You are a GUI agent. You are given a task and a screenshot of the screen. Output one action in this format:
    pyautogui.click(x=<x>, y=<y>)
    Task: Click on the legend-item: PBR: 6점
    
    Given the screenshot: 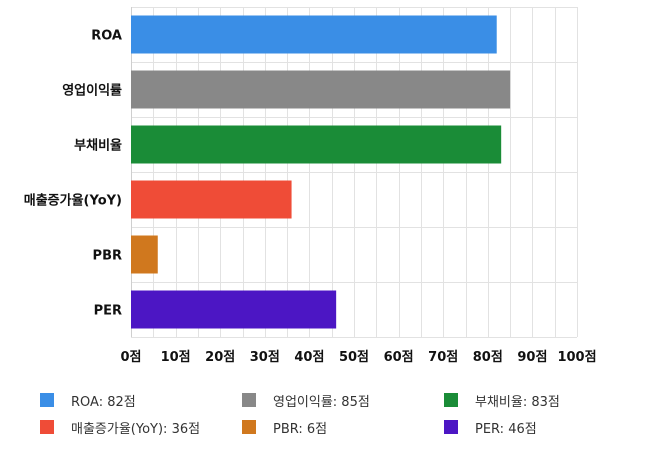 What is the action you would take?
    pyautogui.click(x=343, y=427)
    